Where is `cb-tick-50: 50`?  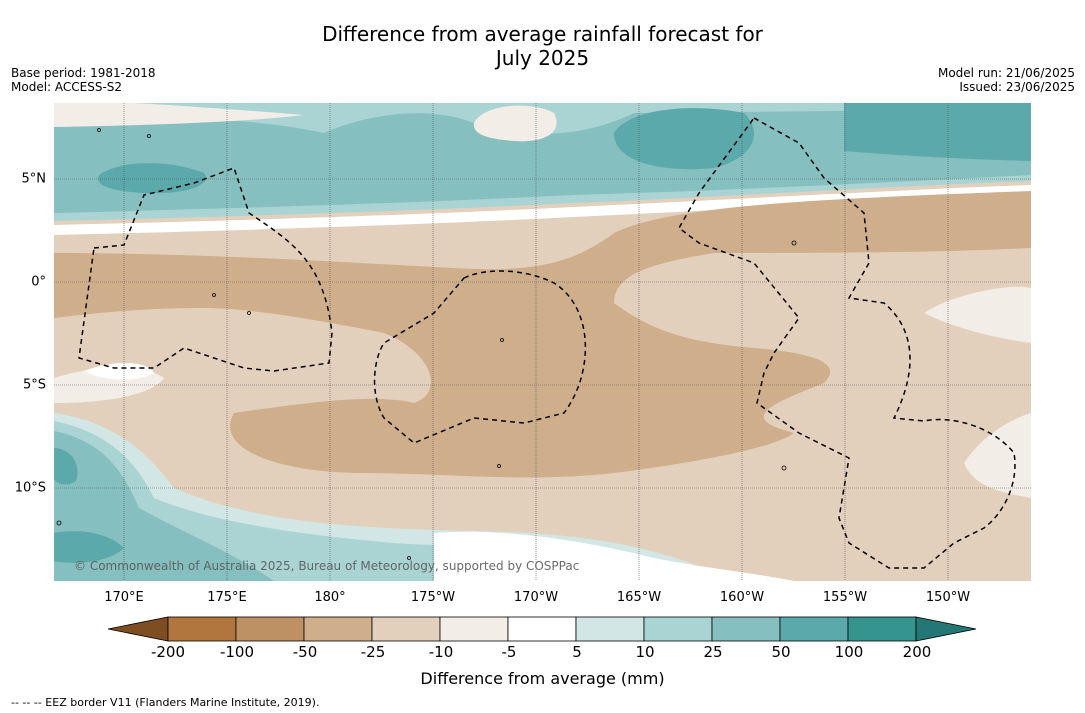
cb-tick-50: 50 is located at coordinates (781, 652).